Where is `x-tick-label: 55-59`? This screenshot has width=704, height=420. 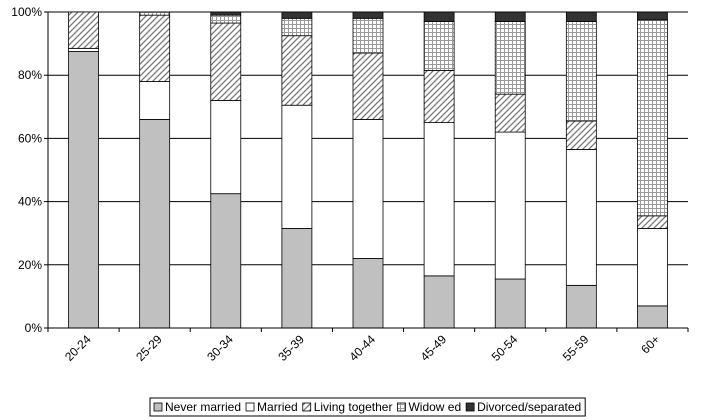
x-tick-label: 55-59 is located at coordinates (576, 348).